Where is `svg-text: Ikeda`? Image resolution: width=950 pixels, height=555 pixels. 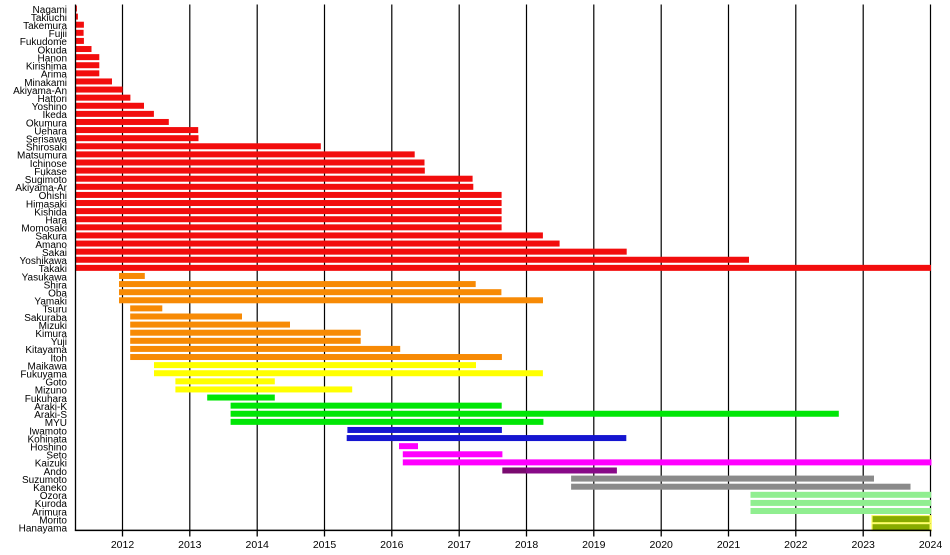
svg-text: Ikeda is located at coordinates (55, 115).